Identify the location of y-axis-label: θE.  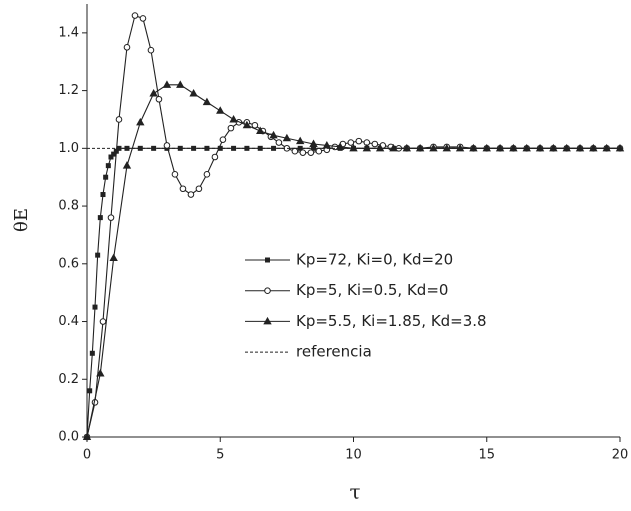
(21, 220).